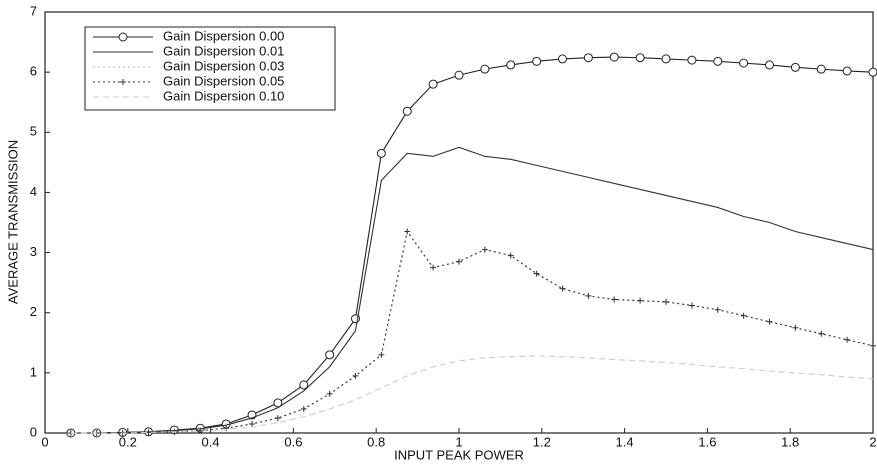  I want to click on x-tick-label: 1.8, so click(790, 441).